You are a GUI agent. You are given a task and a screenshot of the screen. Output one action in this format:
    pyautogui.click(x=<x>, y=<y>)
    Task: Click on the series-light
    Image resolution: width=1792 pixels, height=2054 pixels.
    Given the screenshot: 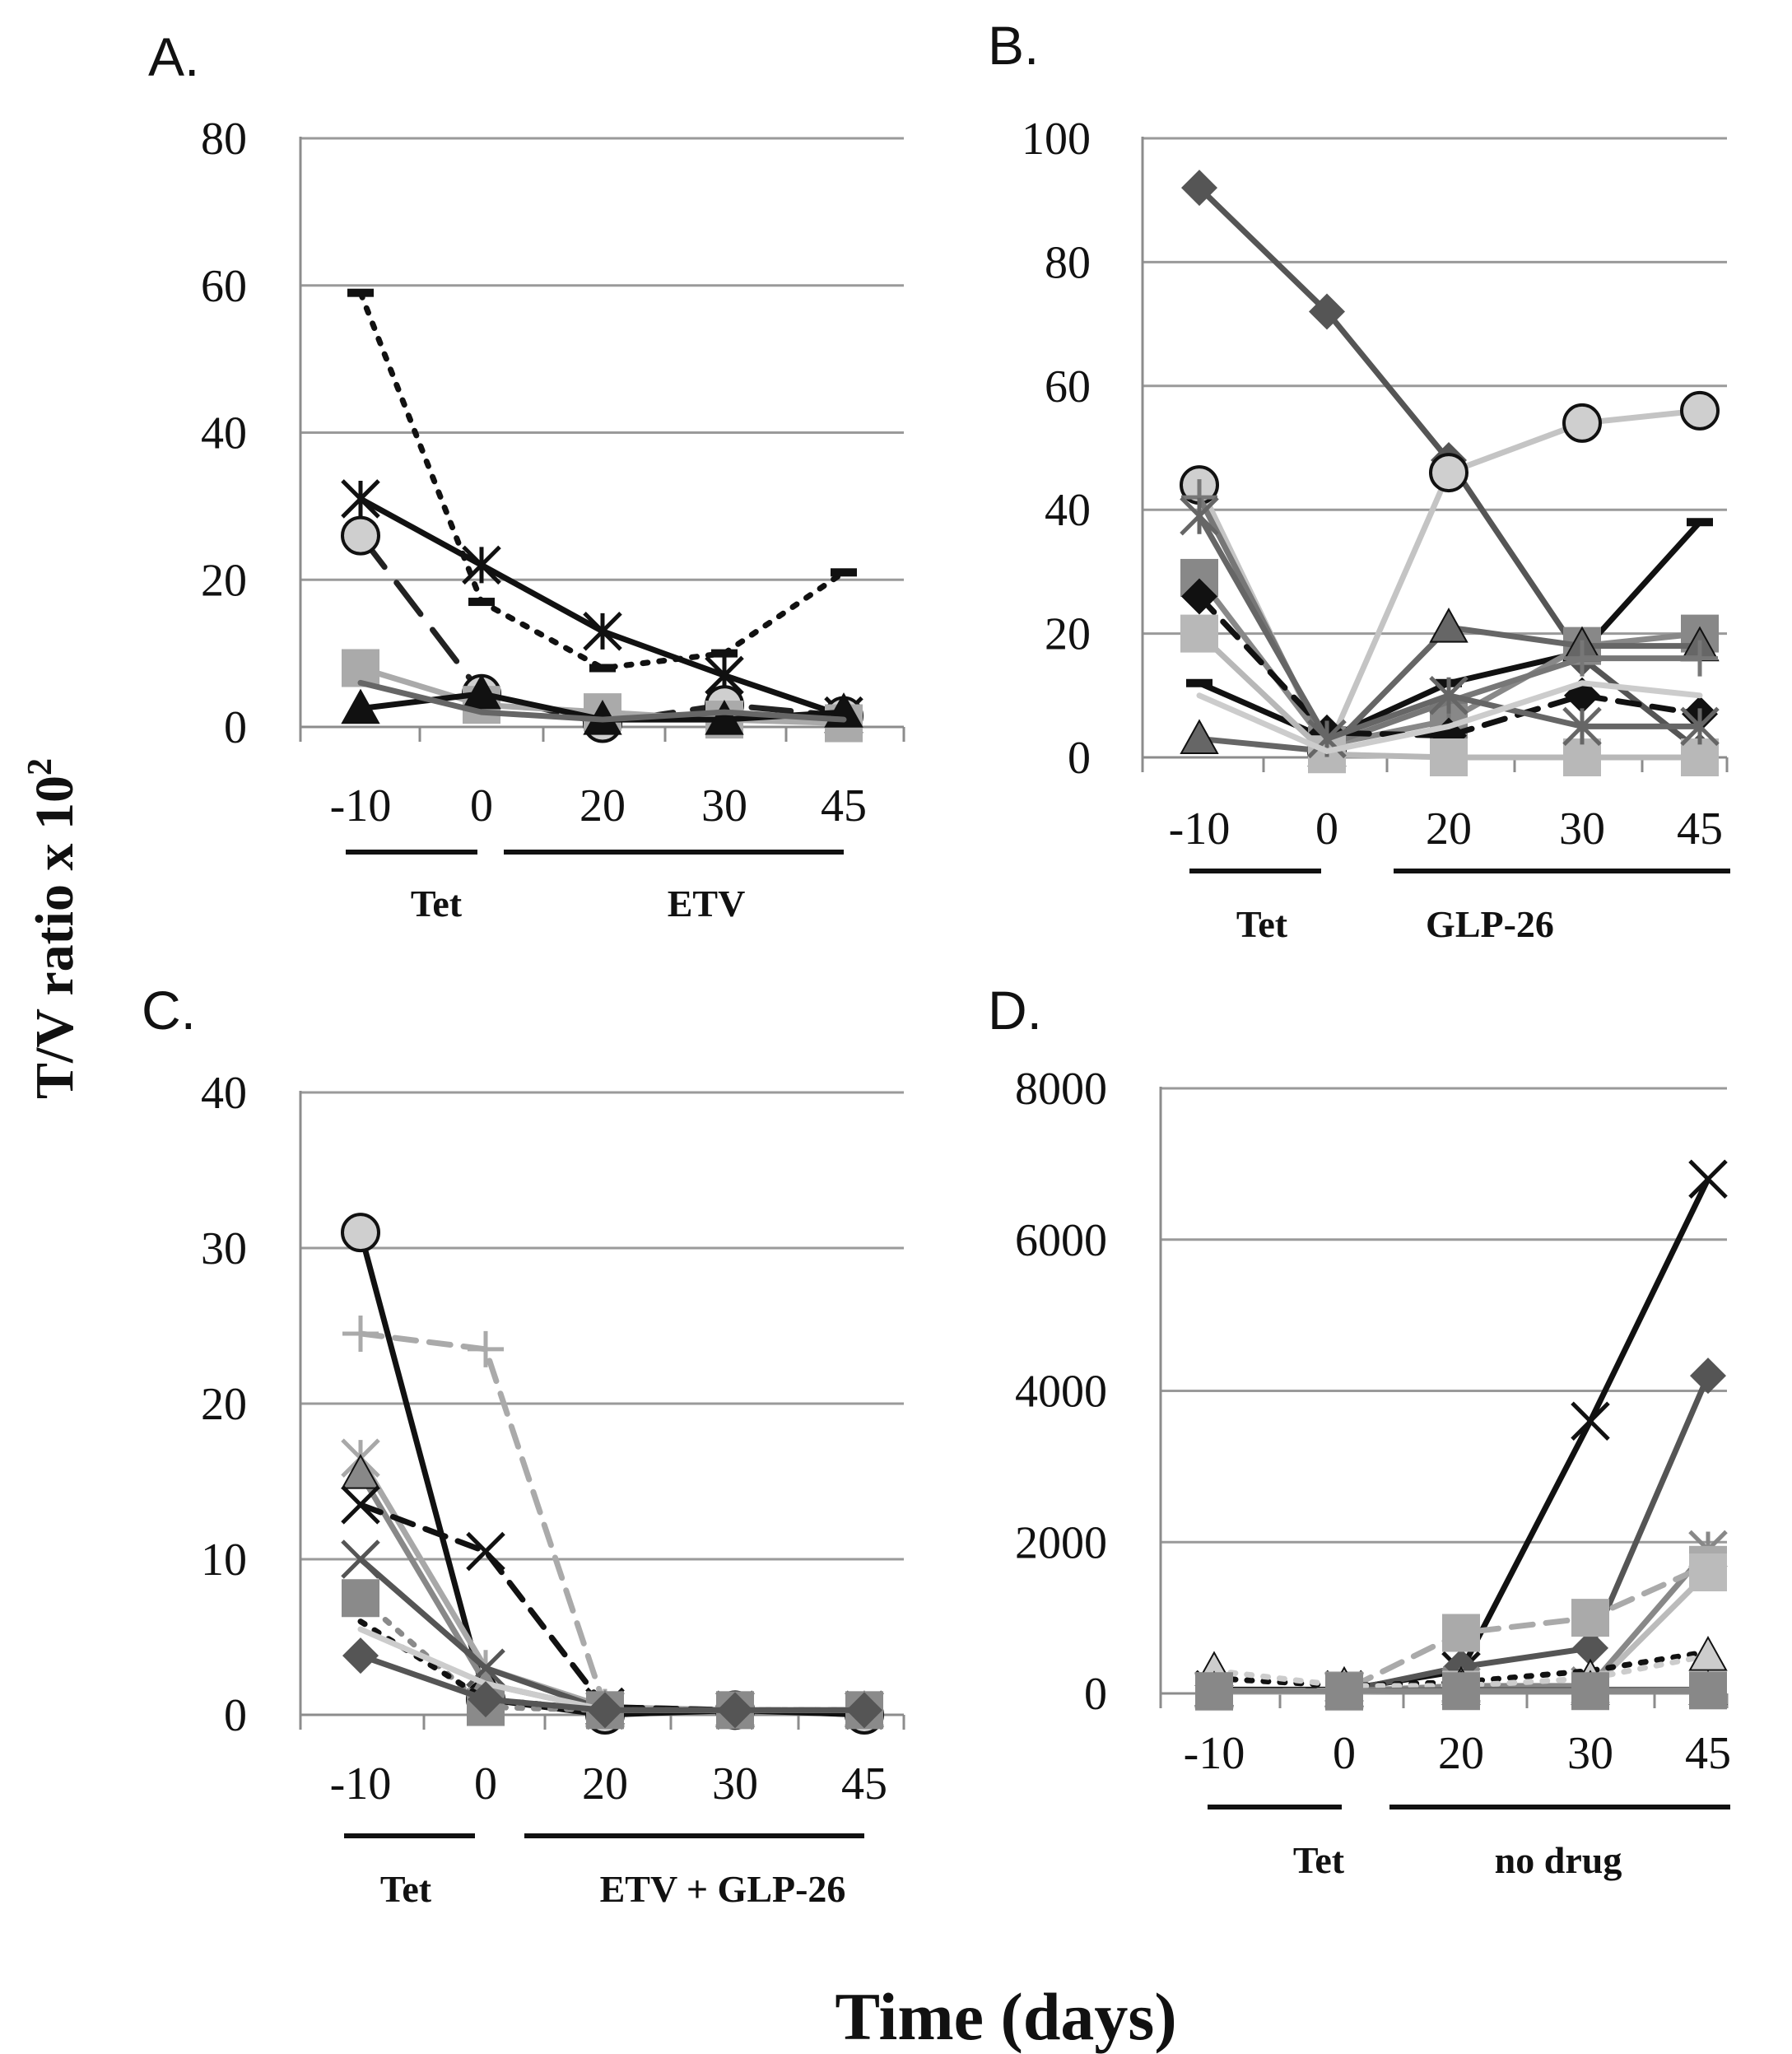 What is the action you would take?
    pyautogui.click(x=1449, y=717)
    